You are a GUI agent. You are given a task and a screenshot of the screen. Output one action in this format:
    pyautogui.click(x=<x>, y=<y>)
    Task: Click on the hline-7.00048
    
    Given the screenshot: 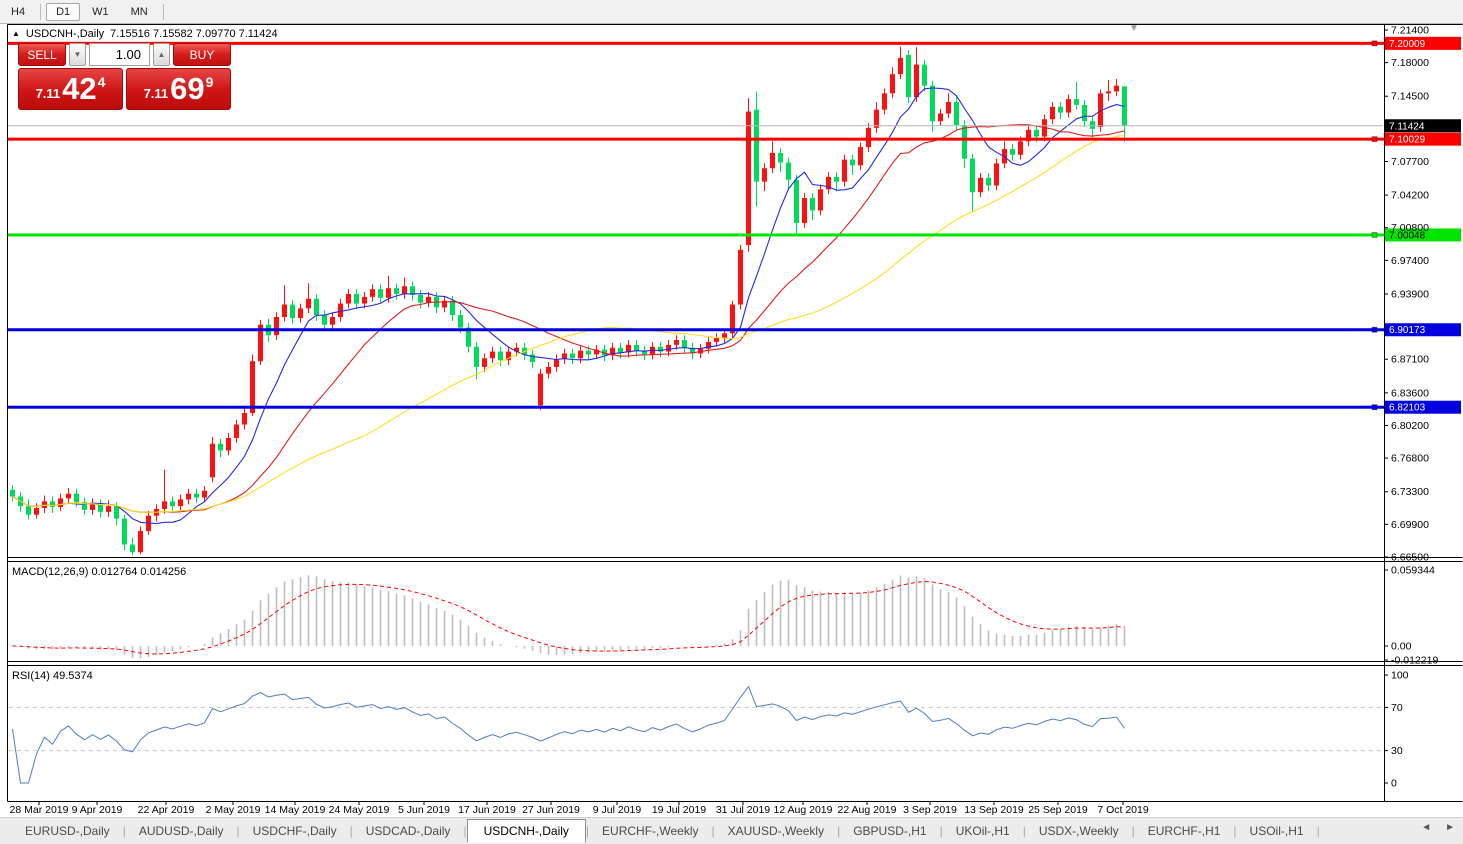 What is the action you would take?
    pyautogui.click(x=696, y=234)
    